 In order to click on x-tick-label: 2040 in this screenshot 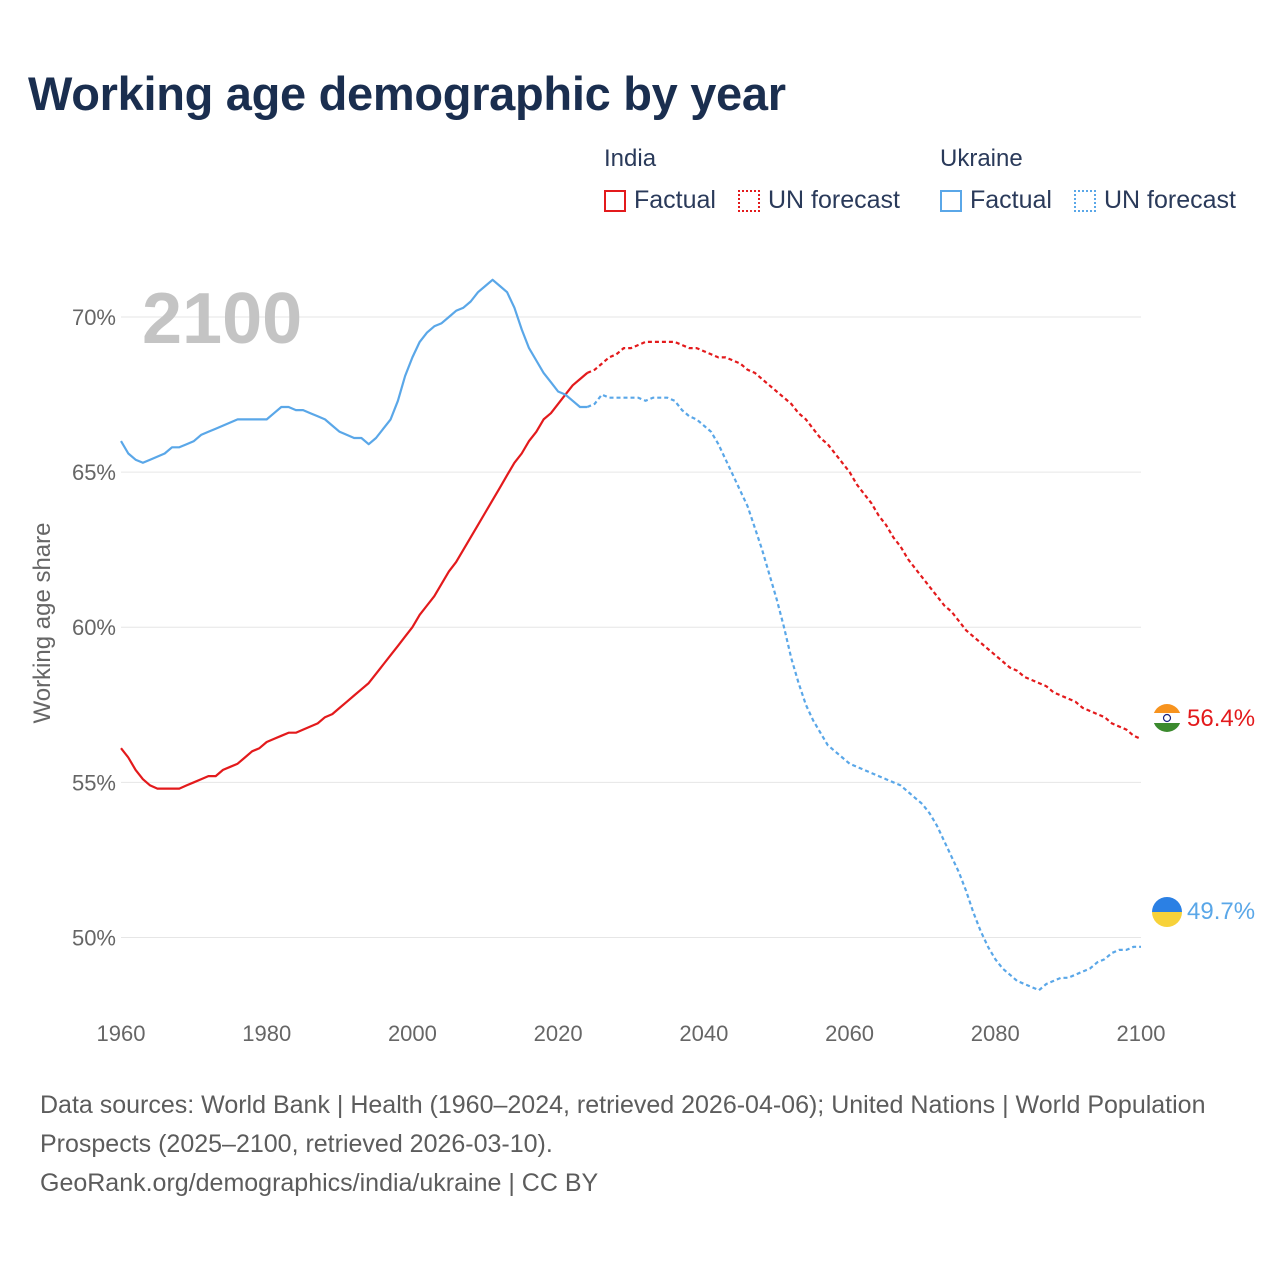, I will do `click(703, 1033)`.